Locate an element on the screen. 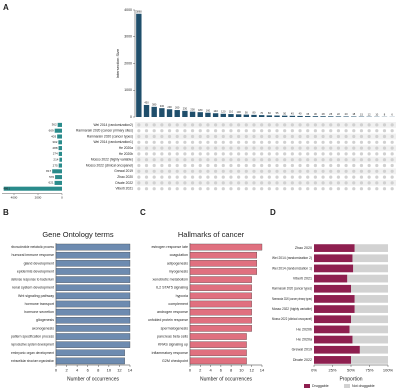 This screenshot has height=391, width=400. category-label: defense response to bacterium is located at coordinates (32, 280).